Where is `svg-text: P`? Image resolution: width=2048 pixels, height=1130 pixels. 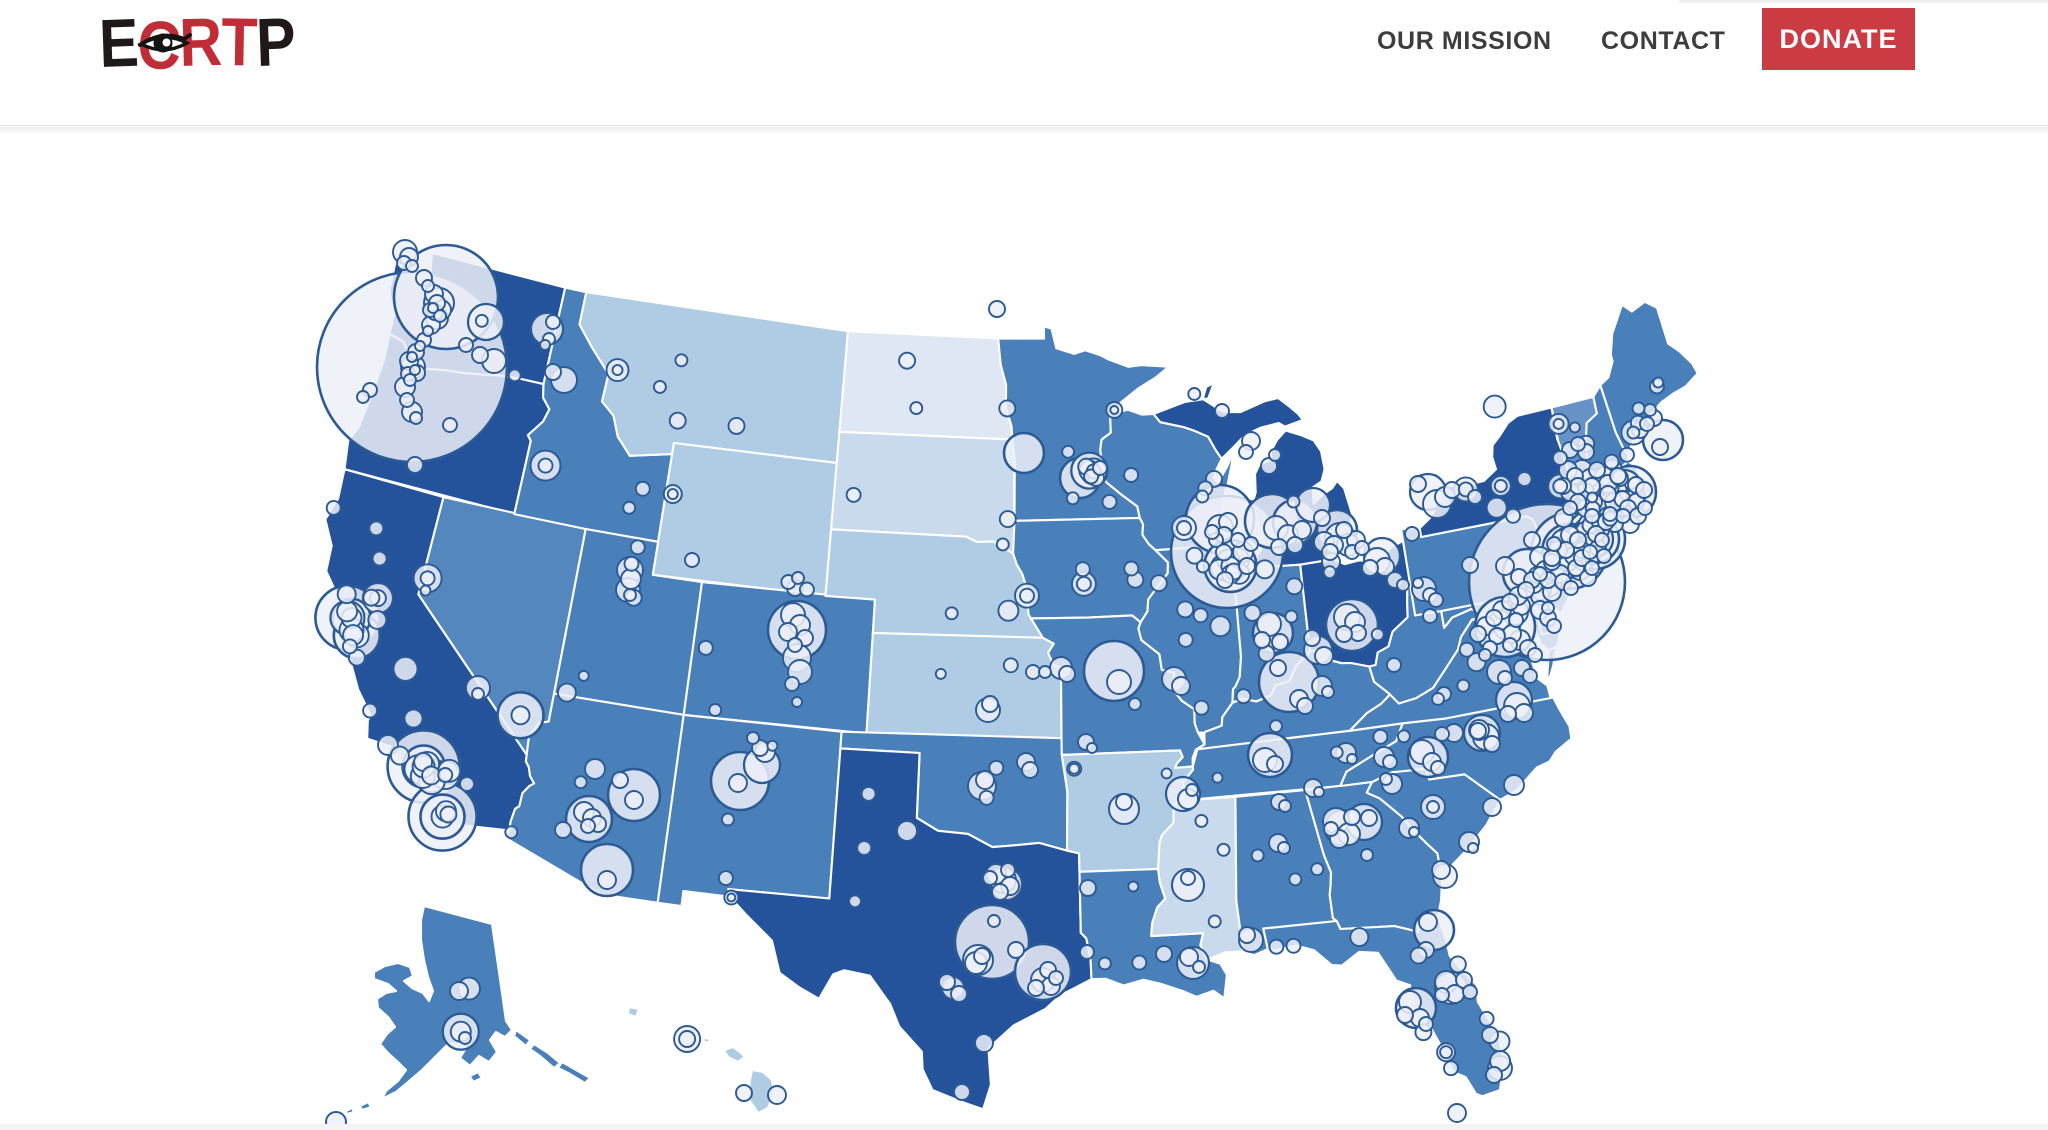 svg-text: P is located at coordinates (276, 47).